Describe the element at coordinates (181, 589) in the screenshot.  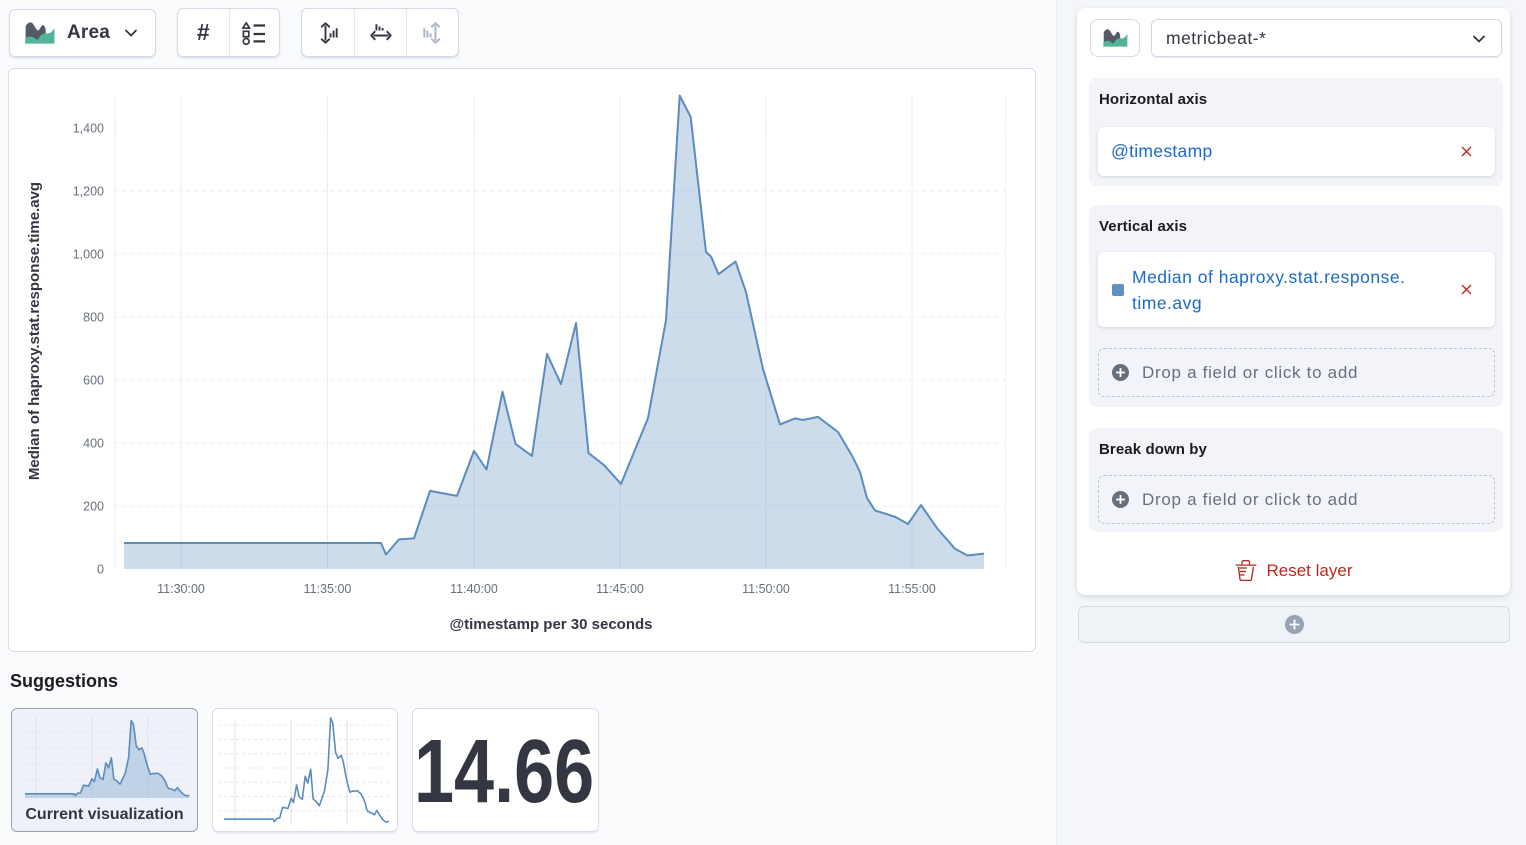
I see `svg-text: 11:30:00` at that location.